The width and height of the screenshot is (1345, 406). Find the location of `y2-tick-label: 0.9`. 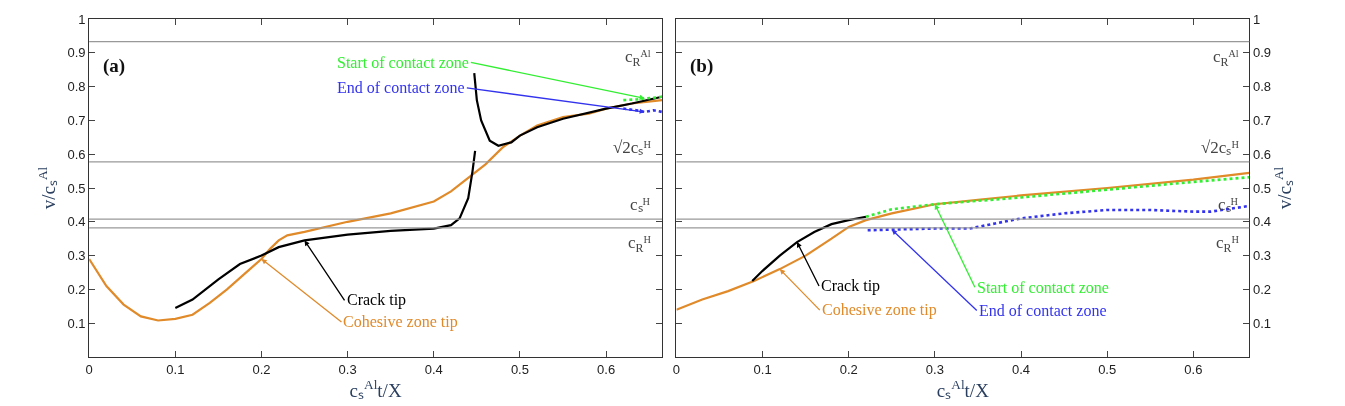

y2-tick-label: 0.9 is located at coordinates (1261, 53).